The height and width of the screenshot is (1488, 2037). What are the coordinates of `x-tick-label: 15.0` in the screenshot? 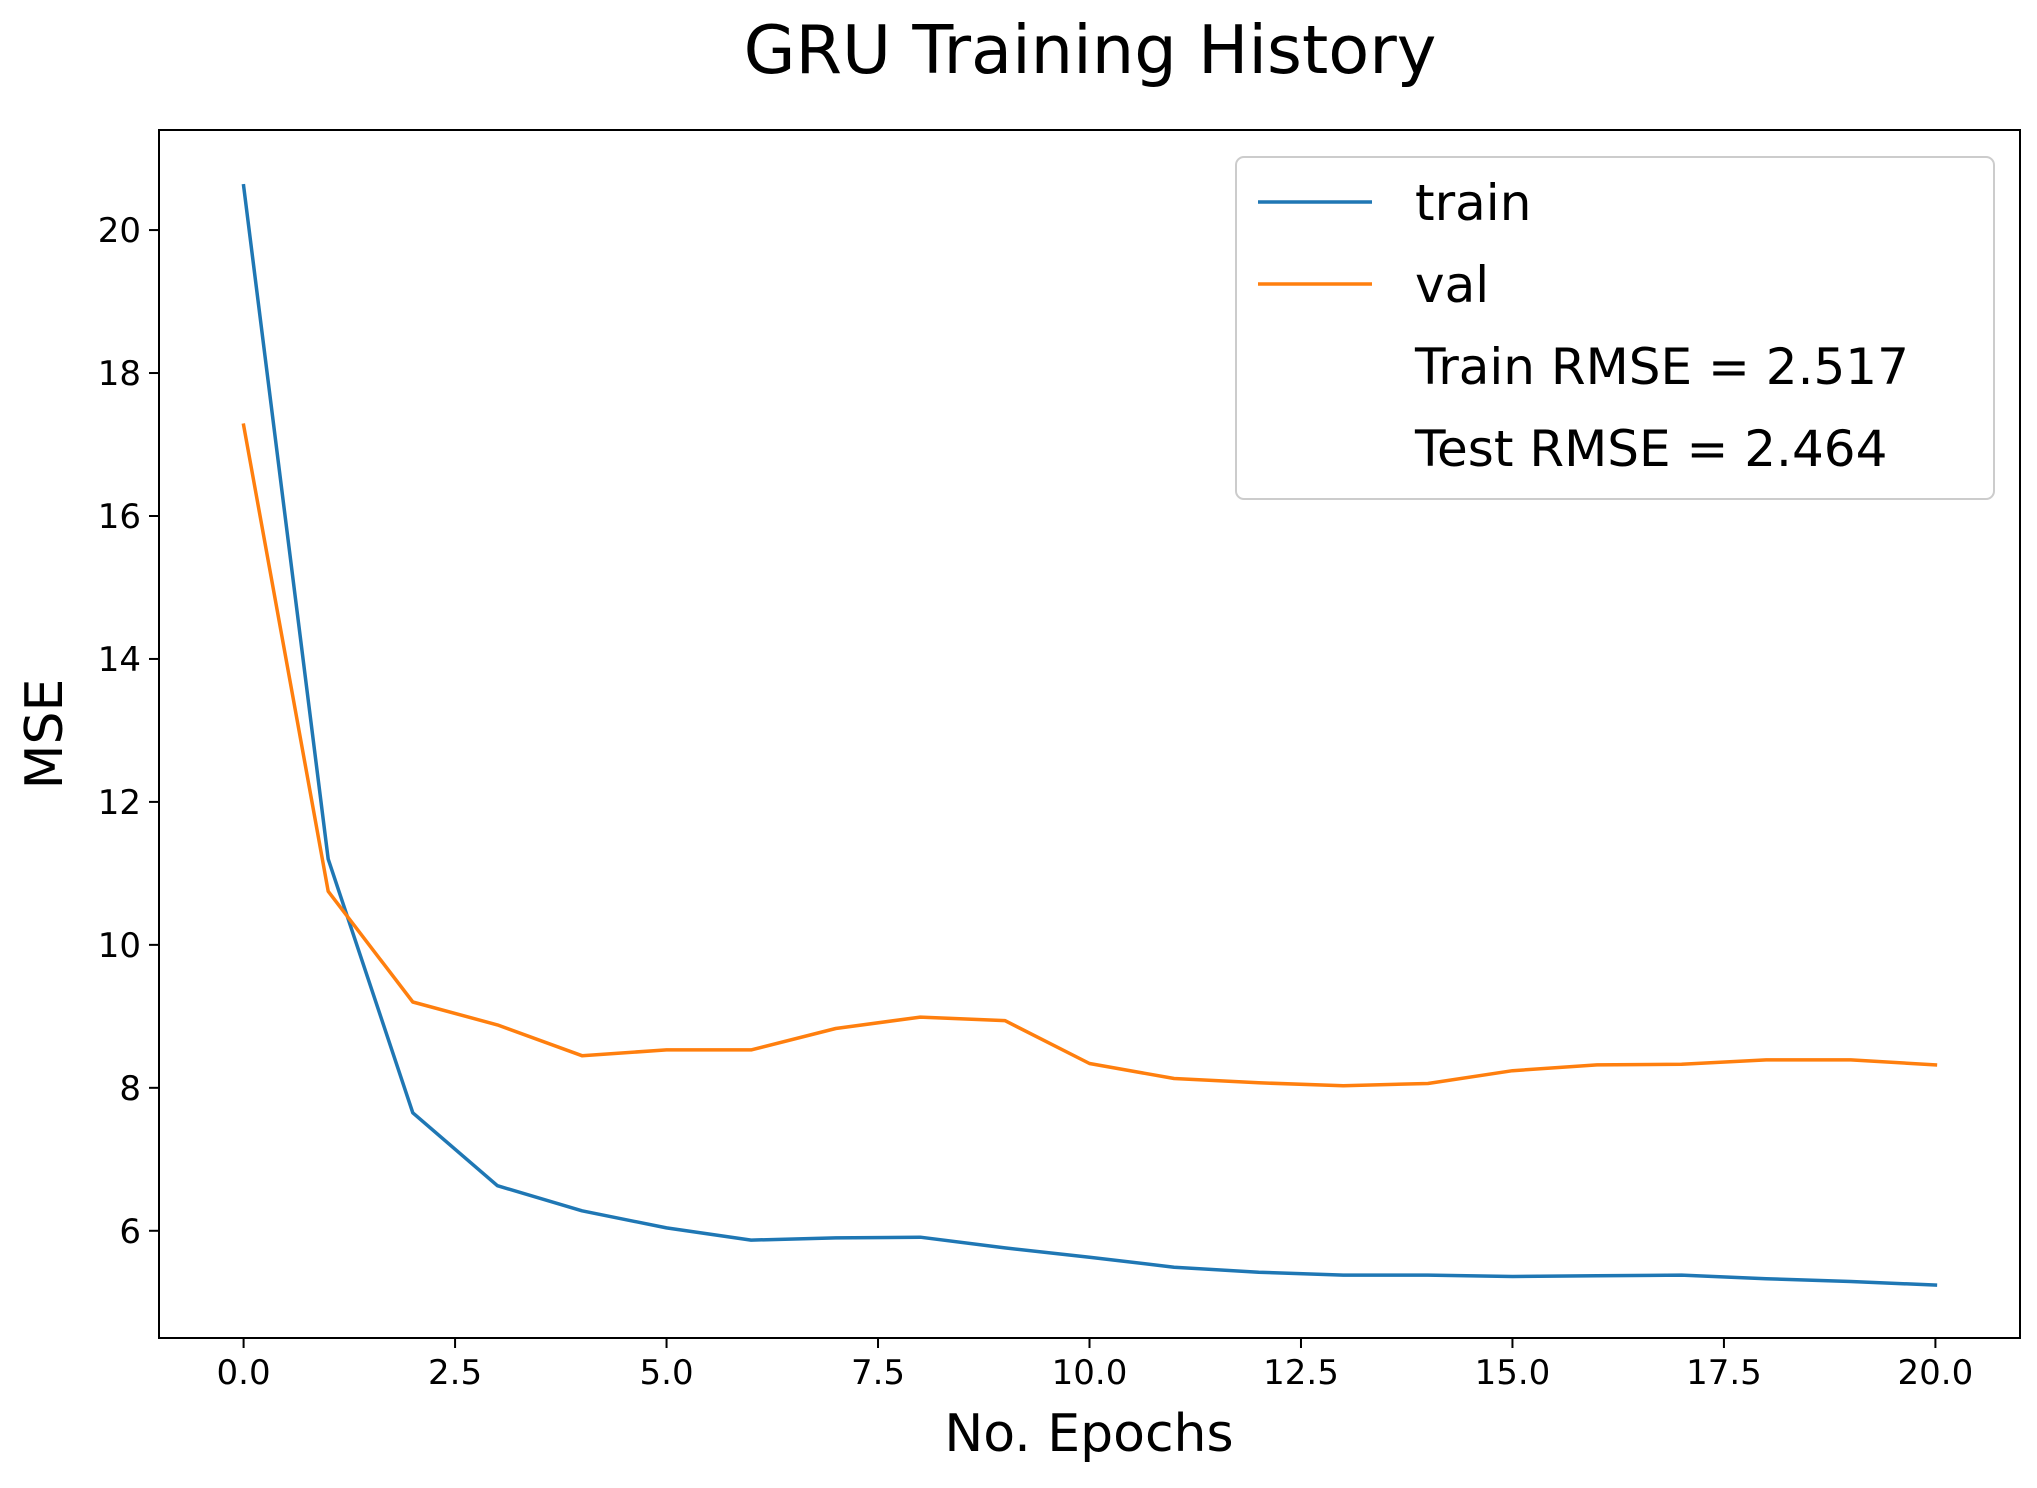 It's located at (1513, 1373).